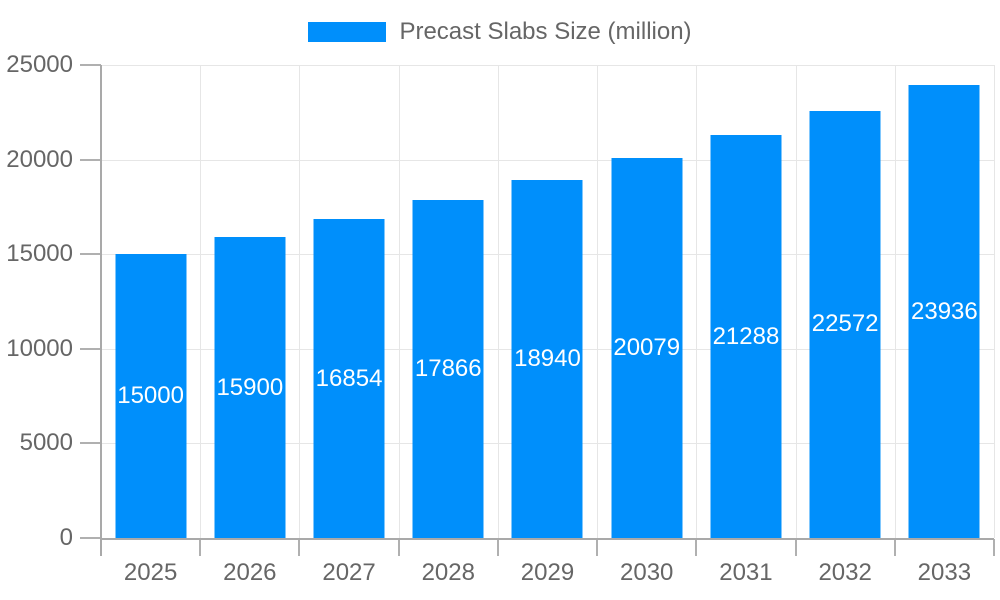 The height and width of the screenshot is (600, 1000). Describe the element at coordinates (39, 348) in the screenshot. I see `y-axis-label-10000: 10000` at that location.